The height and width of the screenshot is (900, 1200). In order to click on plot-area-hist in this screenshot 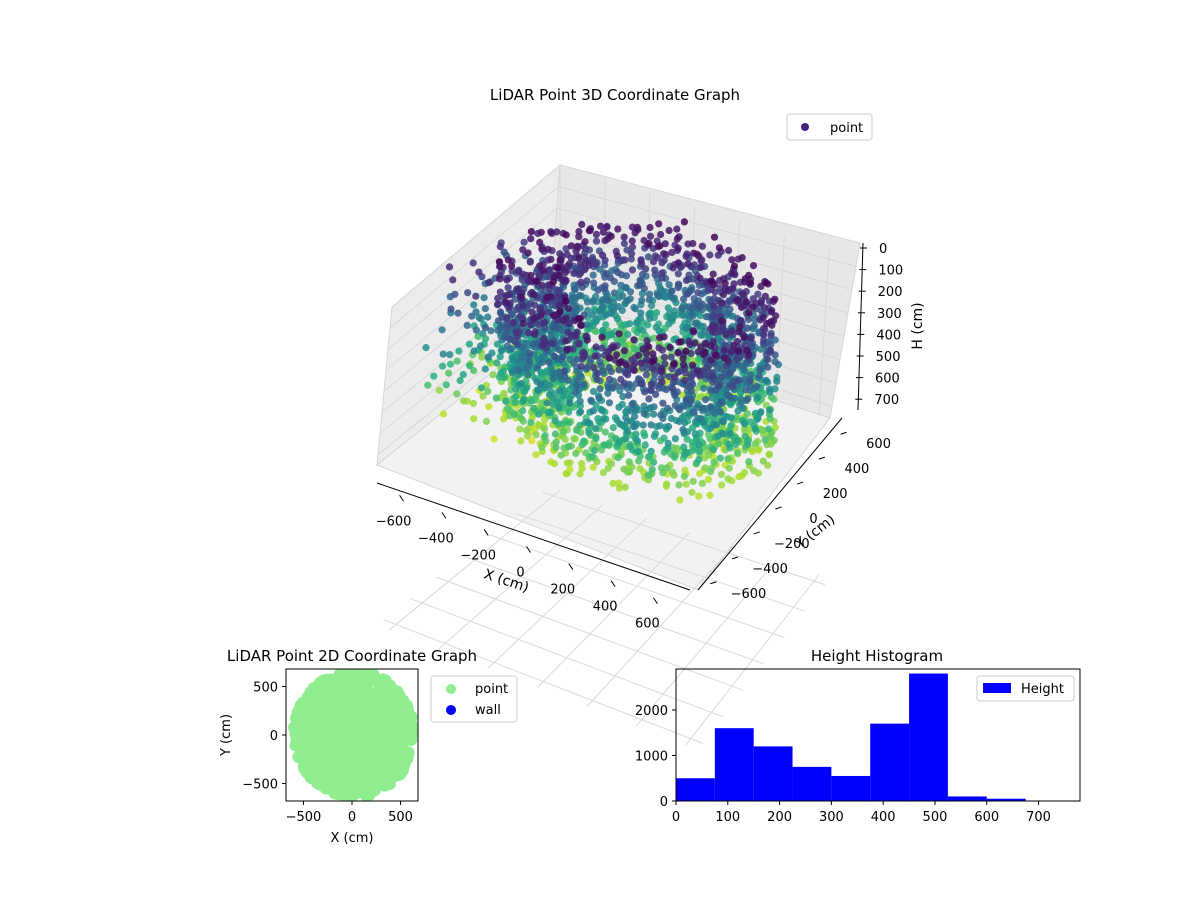, I will do `click(878, 735)`.